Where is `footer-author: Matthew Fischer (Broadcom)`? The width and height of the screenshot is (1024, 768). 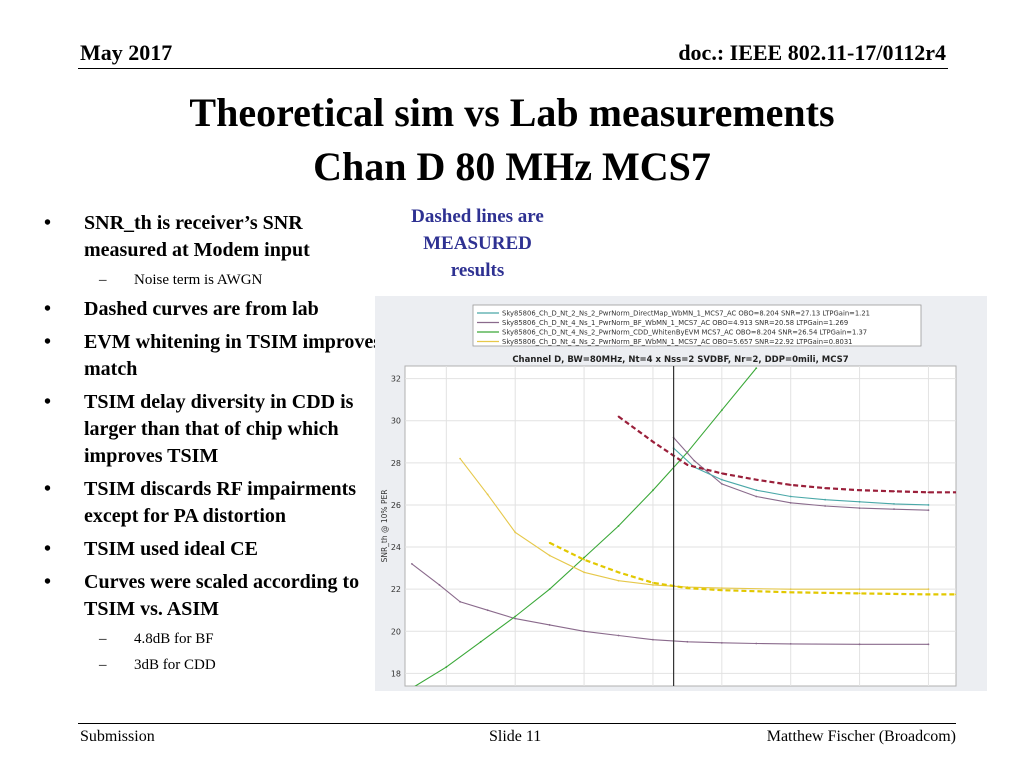
footer-author: Matthew Fischer (Broadcom) is located at coordinates (861, 736).